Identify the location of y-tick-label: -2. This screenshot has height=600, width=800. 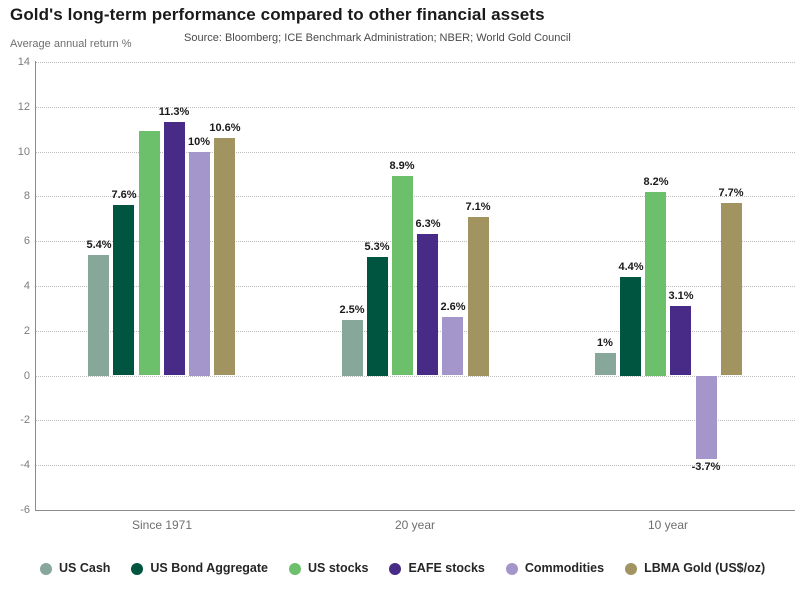
(25, 420).